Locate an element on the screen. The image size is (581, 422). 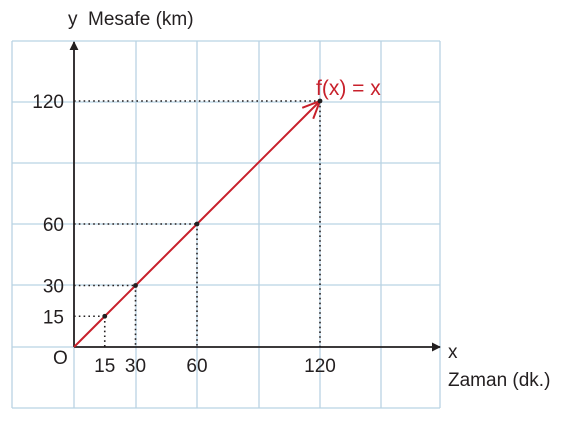
y-axis-letter: y is located at coordinates (73, 19).